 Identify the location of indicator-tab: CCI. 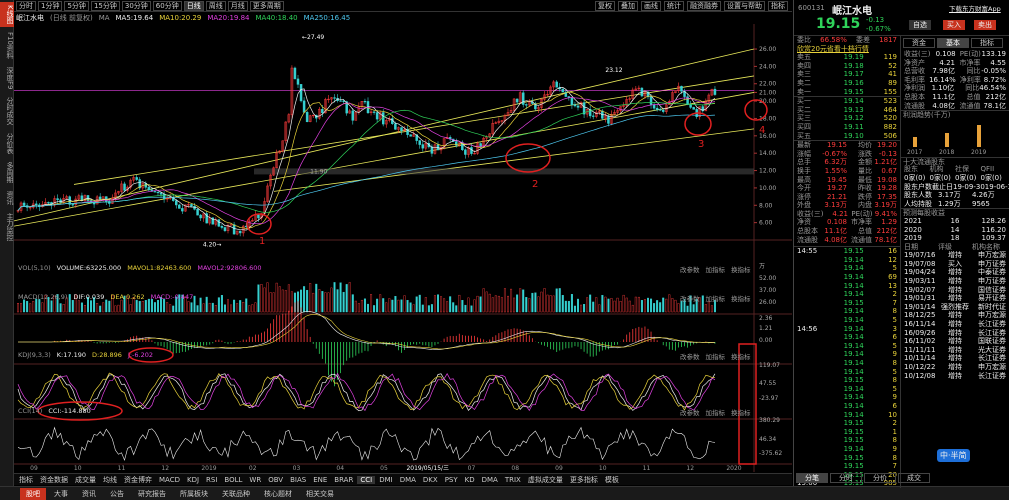
(366, 479).